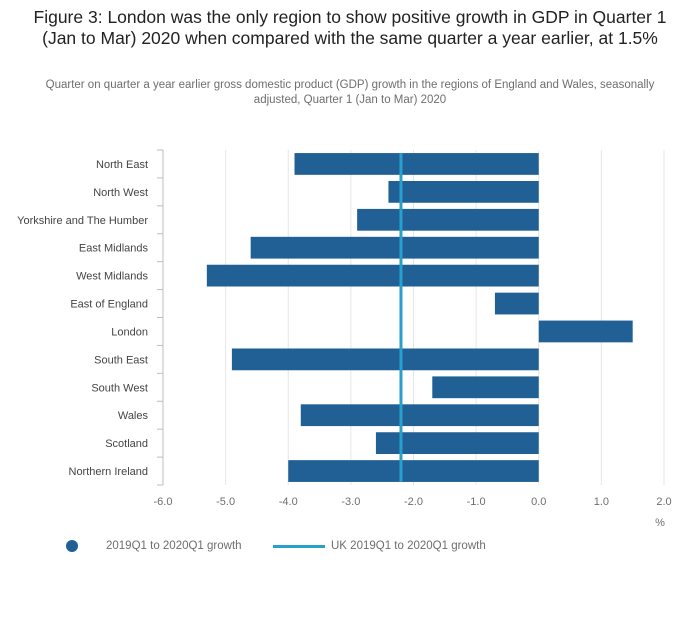 The width and height of the screenshot is (700, 635). I want to click on y-category-label: Wales, so click(133, 416).